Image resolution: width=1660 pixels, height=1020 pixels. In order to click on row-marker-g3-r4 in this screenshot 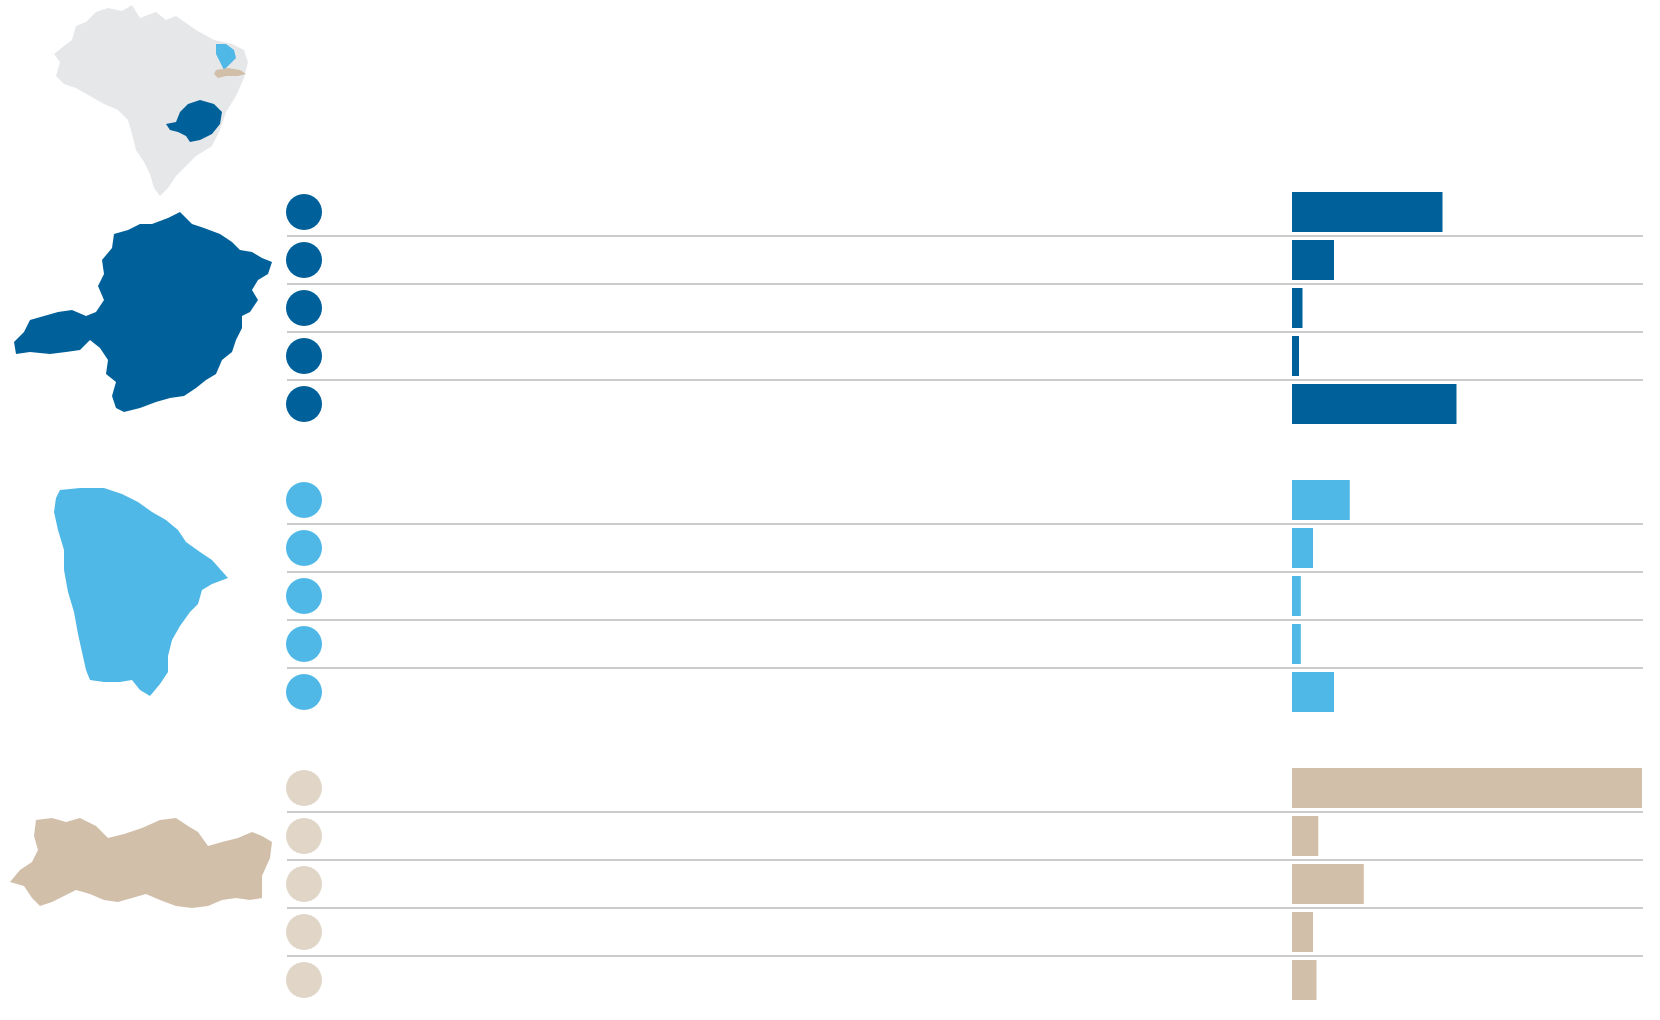, I will do `click(304, 932)`.